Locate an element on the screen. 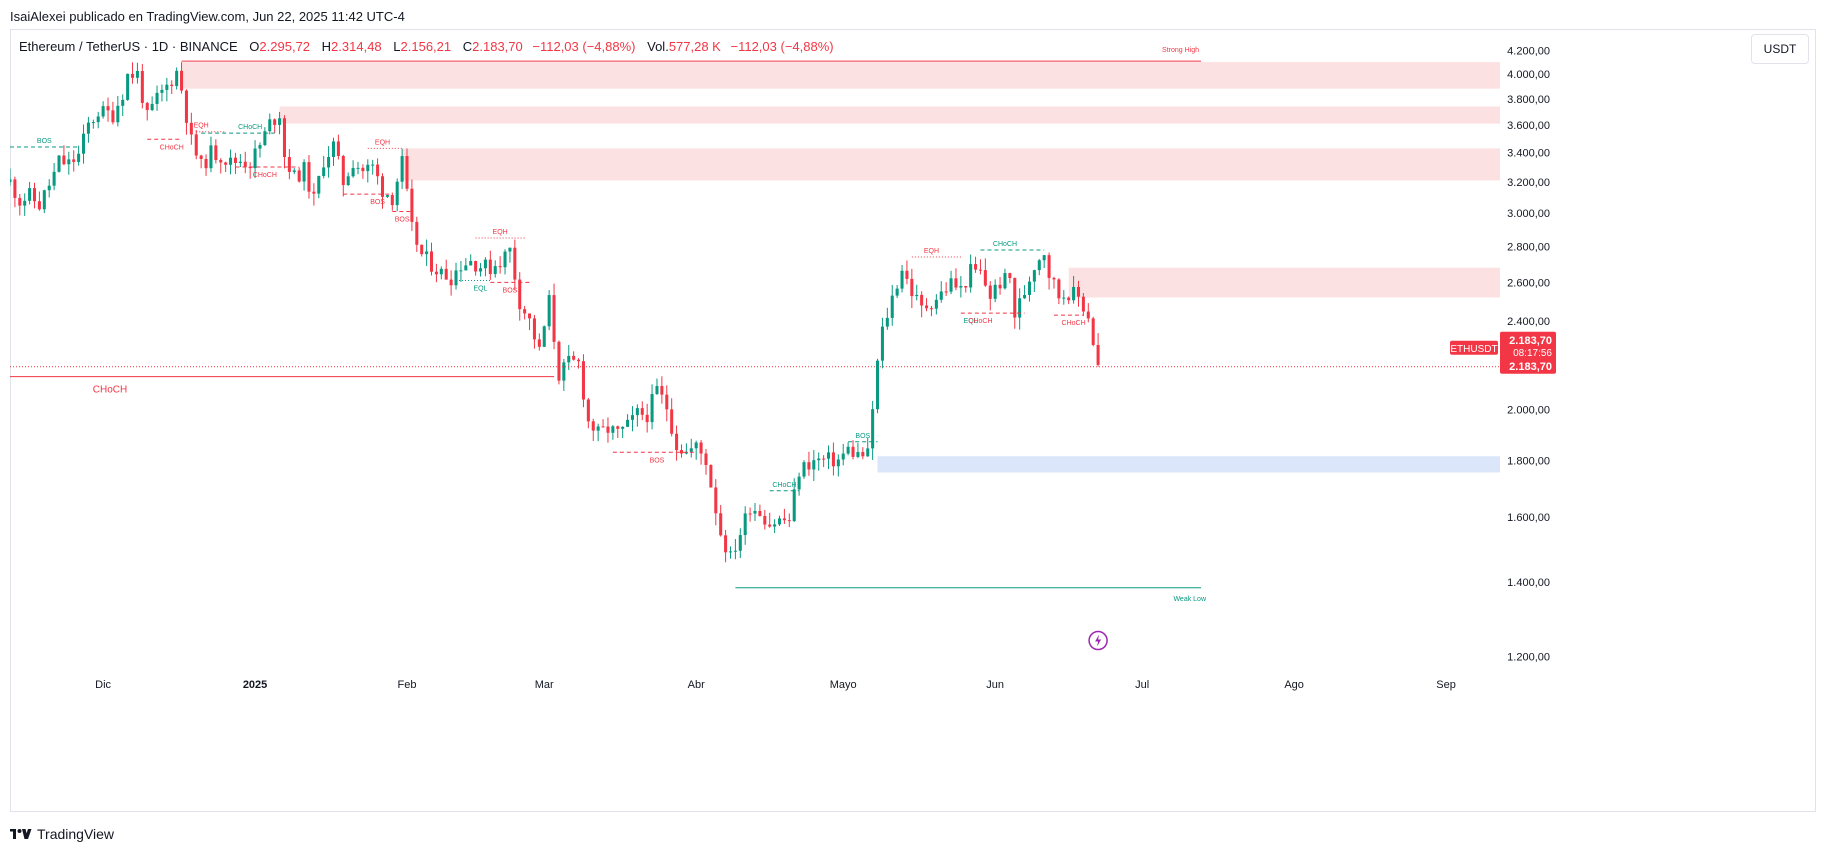 This screenshot has width=1826, height=853. y-tick-label: 3.600,00 is located at coordinates (1528, 126).